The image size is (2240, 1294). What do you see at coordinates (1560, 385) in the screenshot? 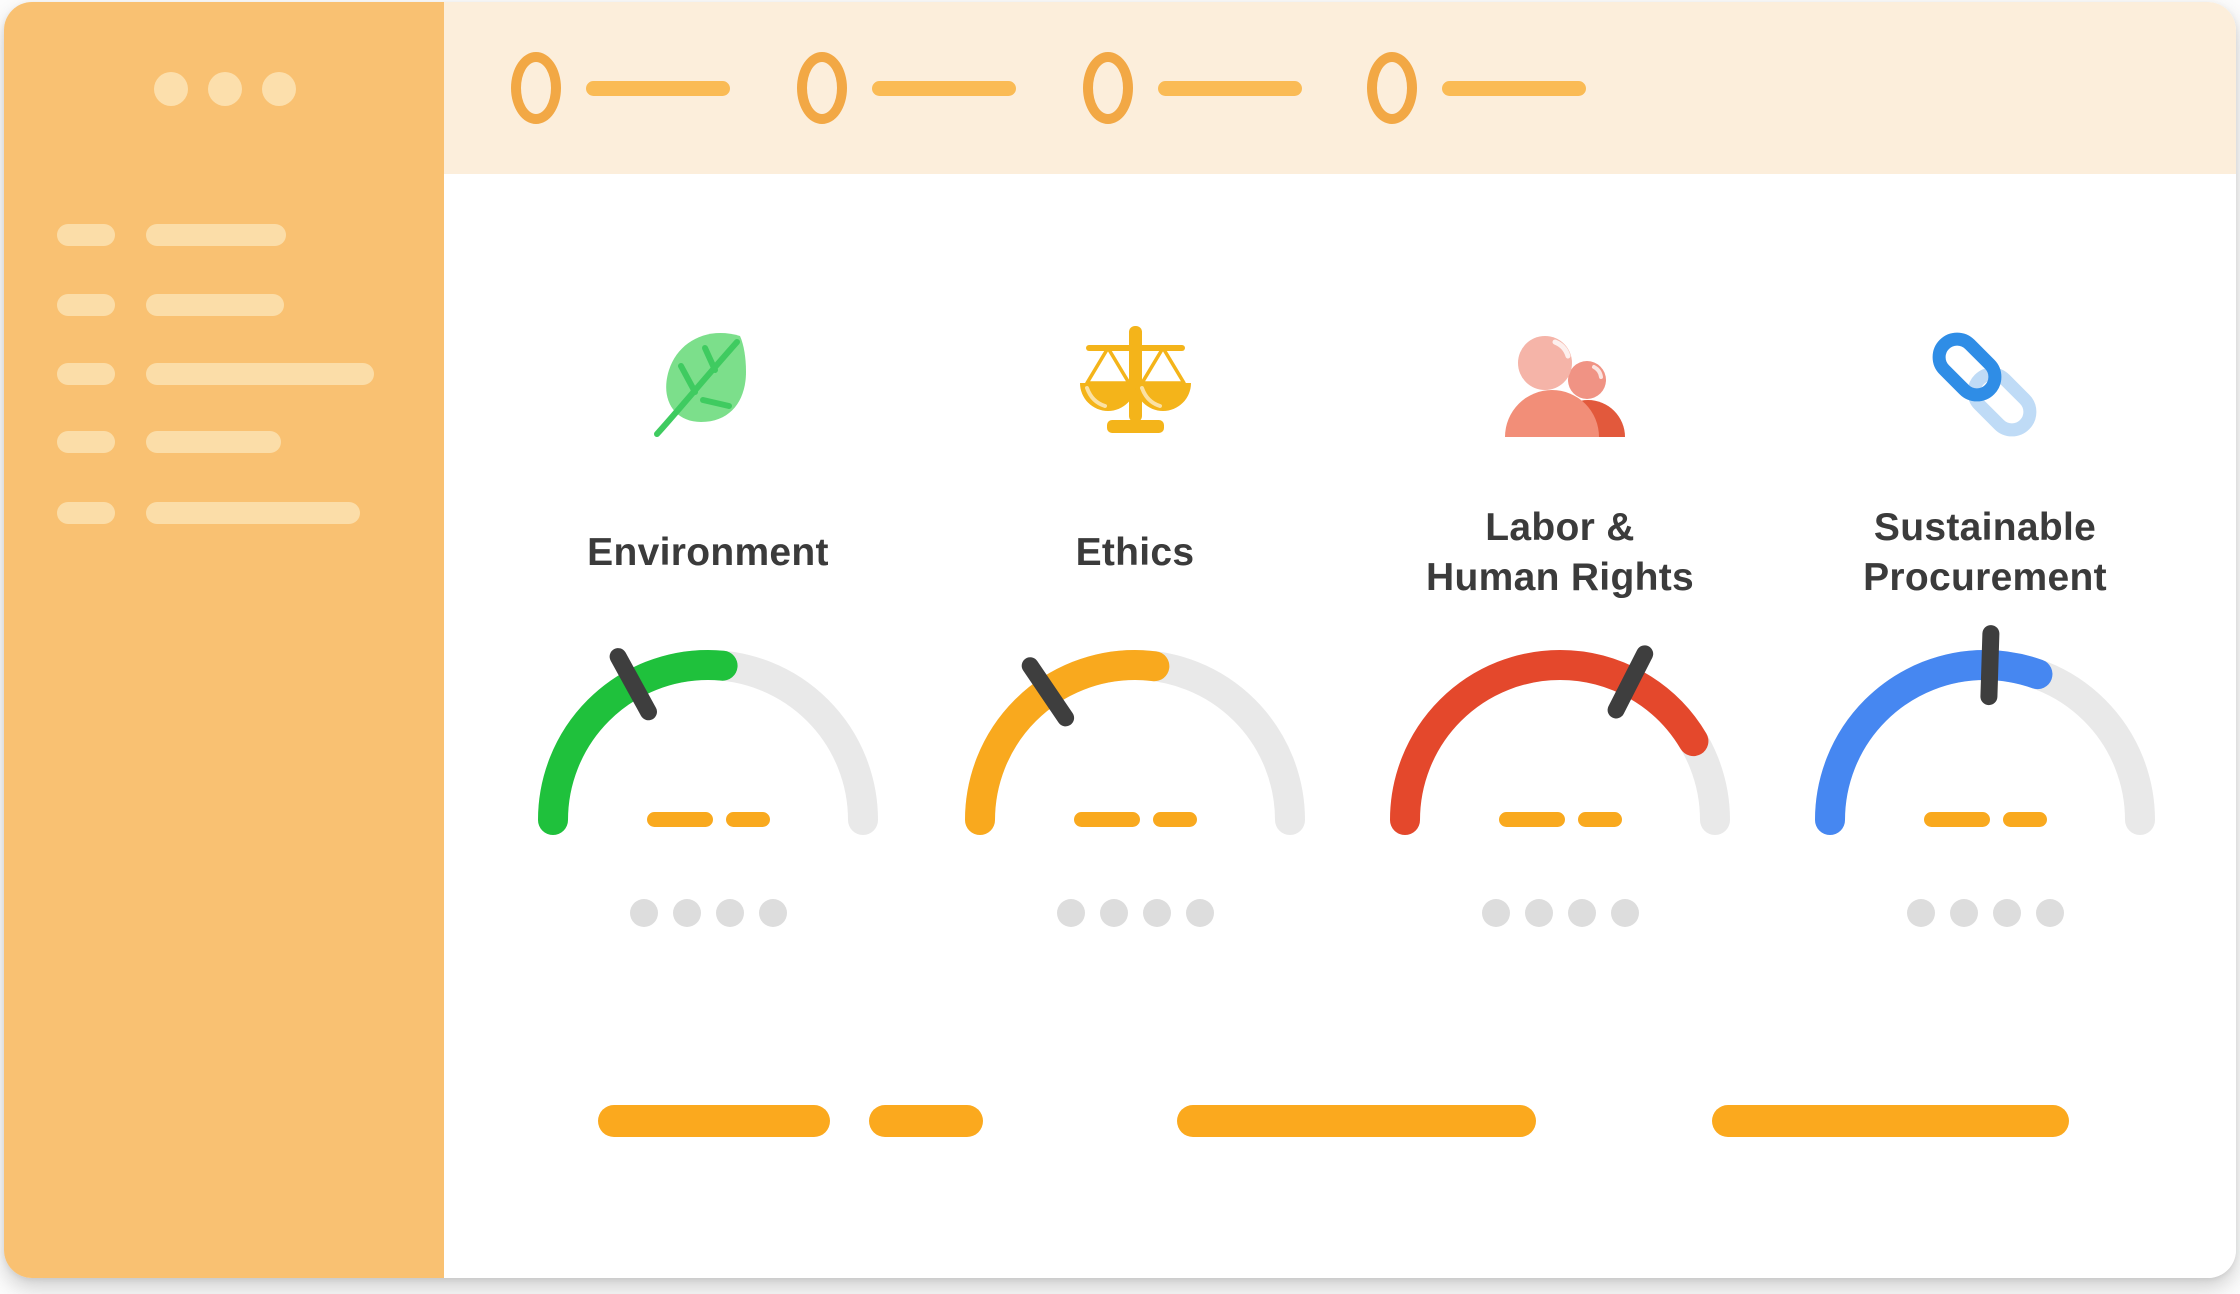
I see `people-icon` at bounding box center [1560, 385].